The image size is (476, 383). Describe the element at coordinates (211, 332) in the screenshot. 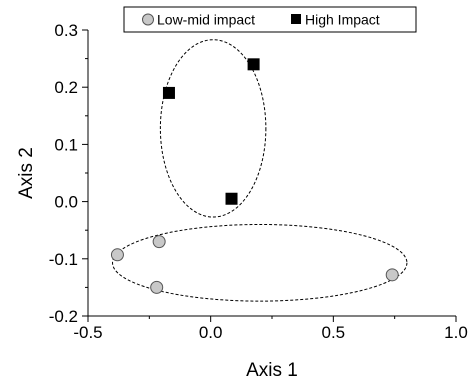

I see `x-tick-label: 0.0` at that location.